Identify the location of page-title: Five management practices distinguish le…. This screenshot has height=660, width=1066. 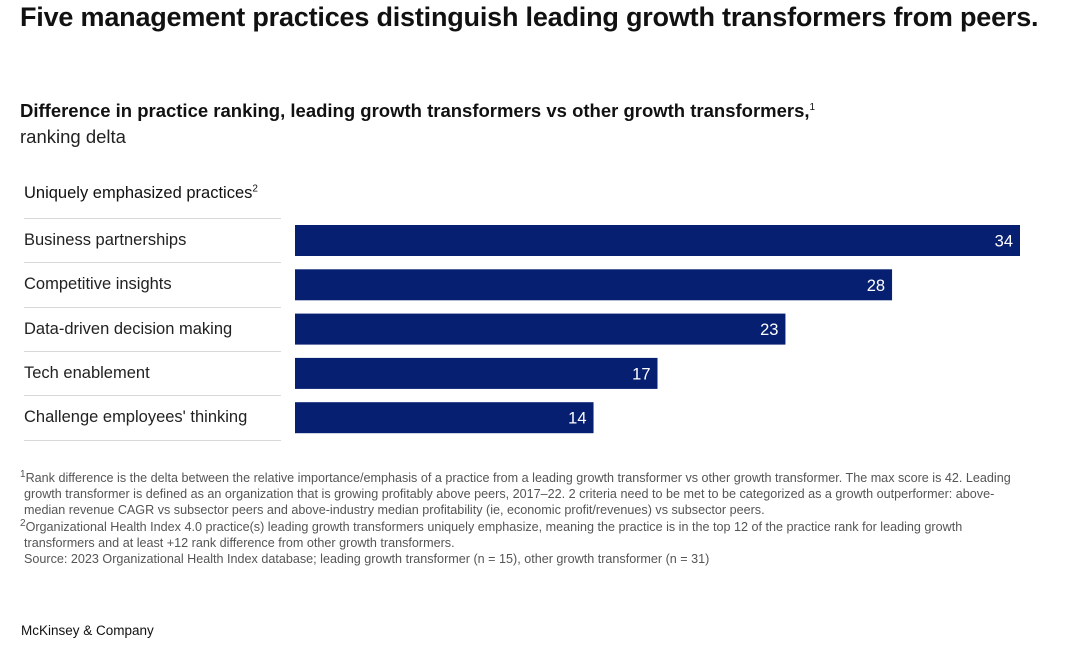
(529, 17).